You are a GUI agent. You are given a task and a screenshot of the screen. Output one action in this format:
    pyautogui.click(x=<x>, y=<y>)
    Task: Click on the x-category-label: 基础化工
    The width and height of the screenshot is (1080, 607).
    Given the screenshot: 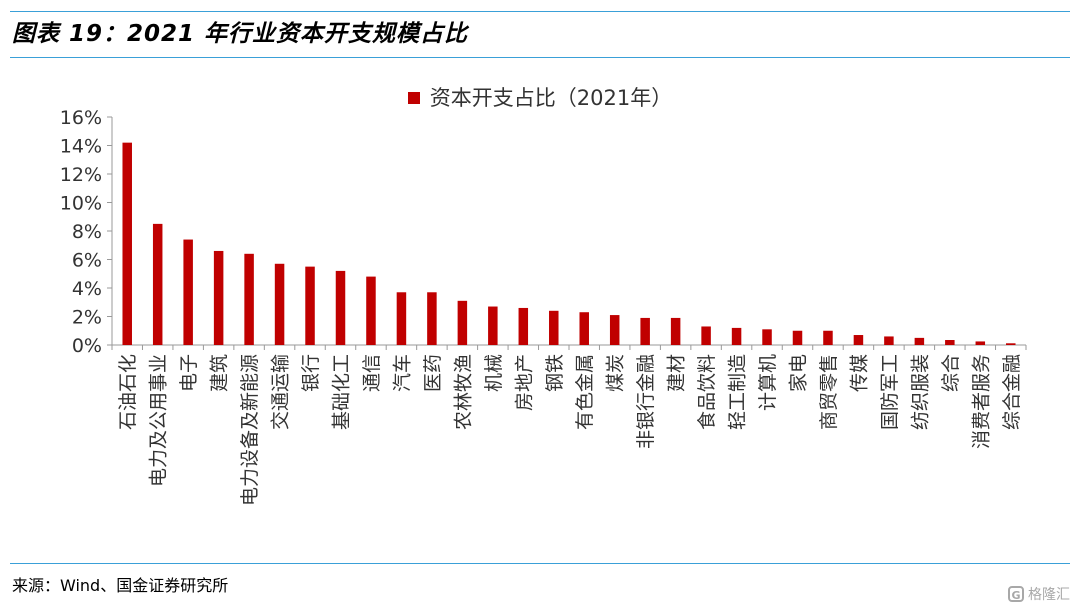 What is the action you would take?
    pyautogui.click(x=342, y=392)
    